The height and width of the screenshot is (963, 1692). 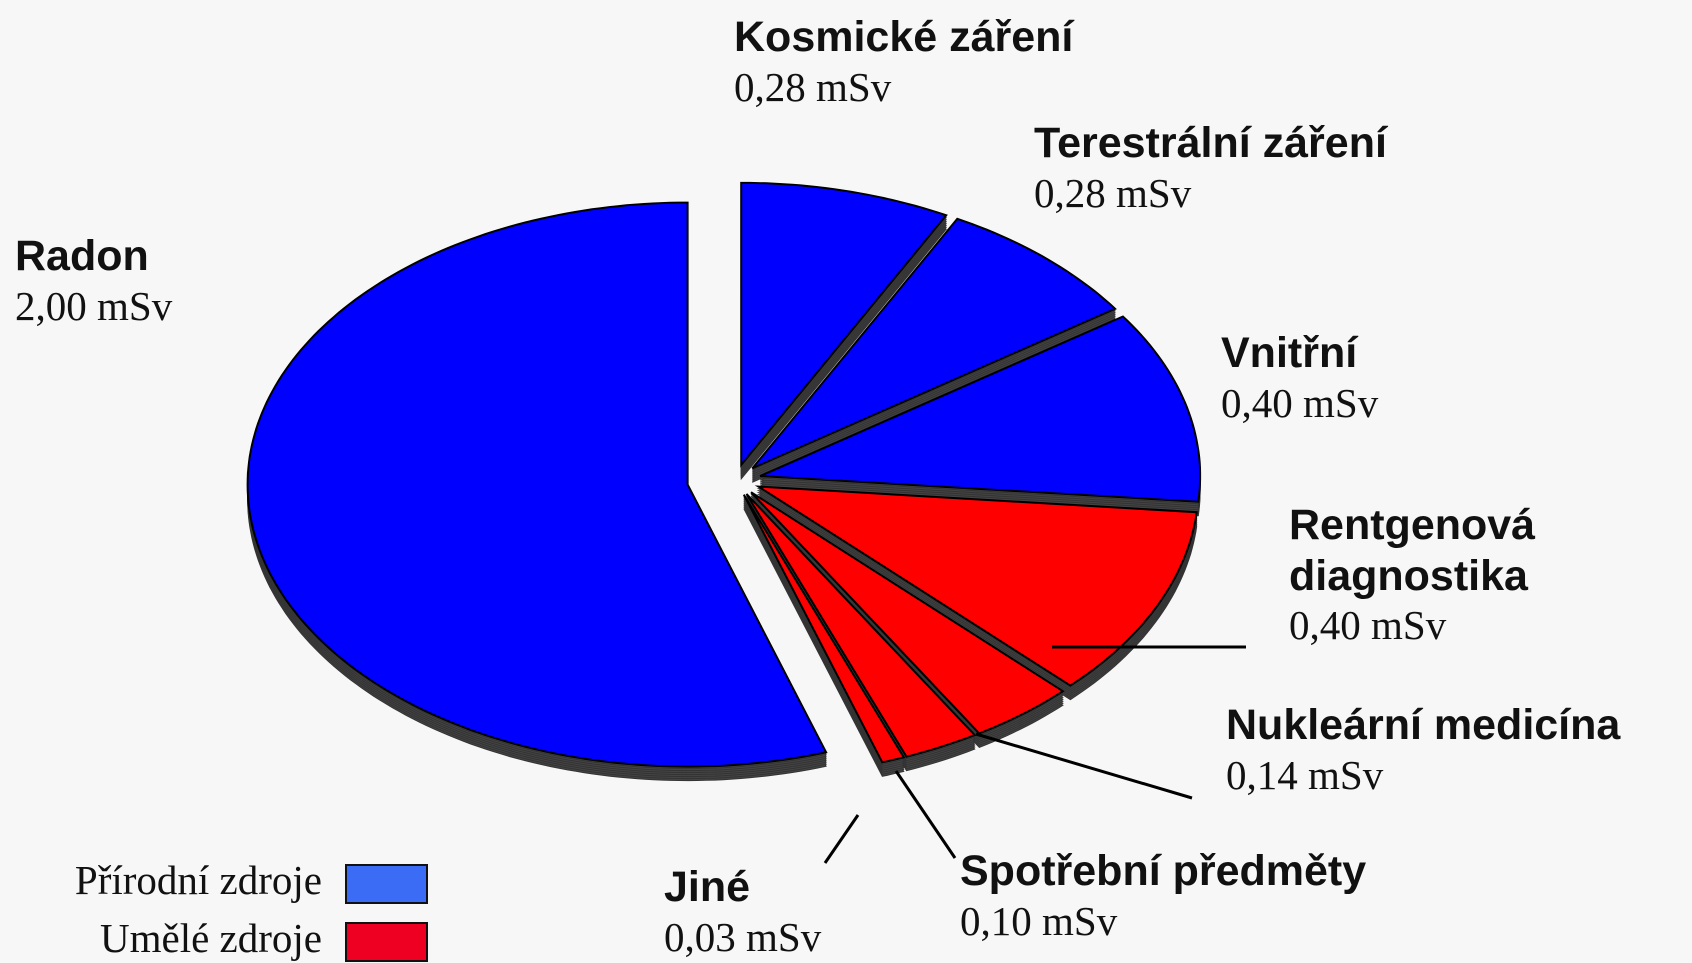 I want to click on slice-label: Jiné 0,03 mSv, so click(x=742, y=911).